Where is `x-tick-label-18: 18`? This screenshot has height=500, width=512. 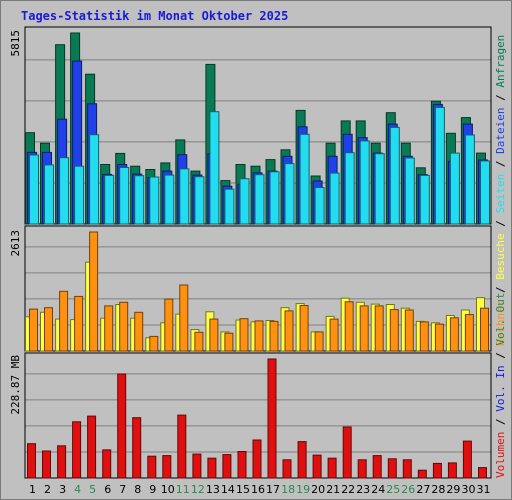
x-tick-label-18: 18 is located at coordinates (288, 489).